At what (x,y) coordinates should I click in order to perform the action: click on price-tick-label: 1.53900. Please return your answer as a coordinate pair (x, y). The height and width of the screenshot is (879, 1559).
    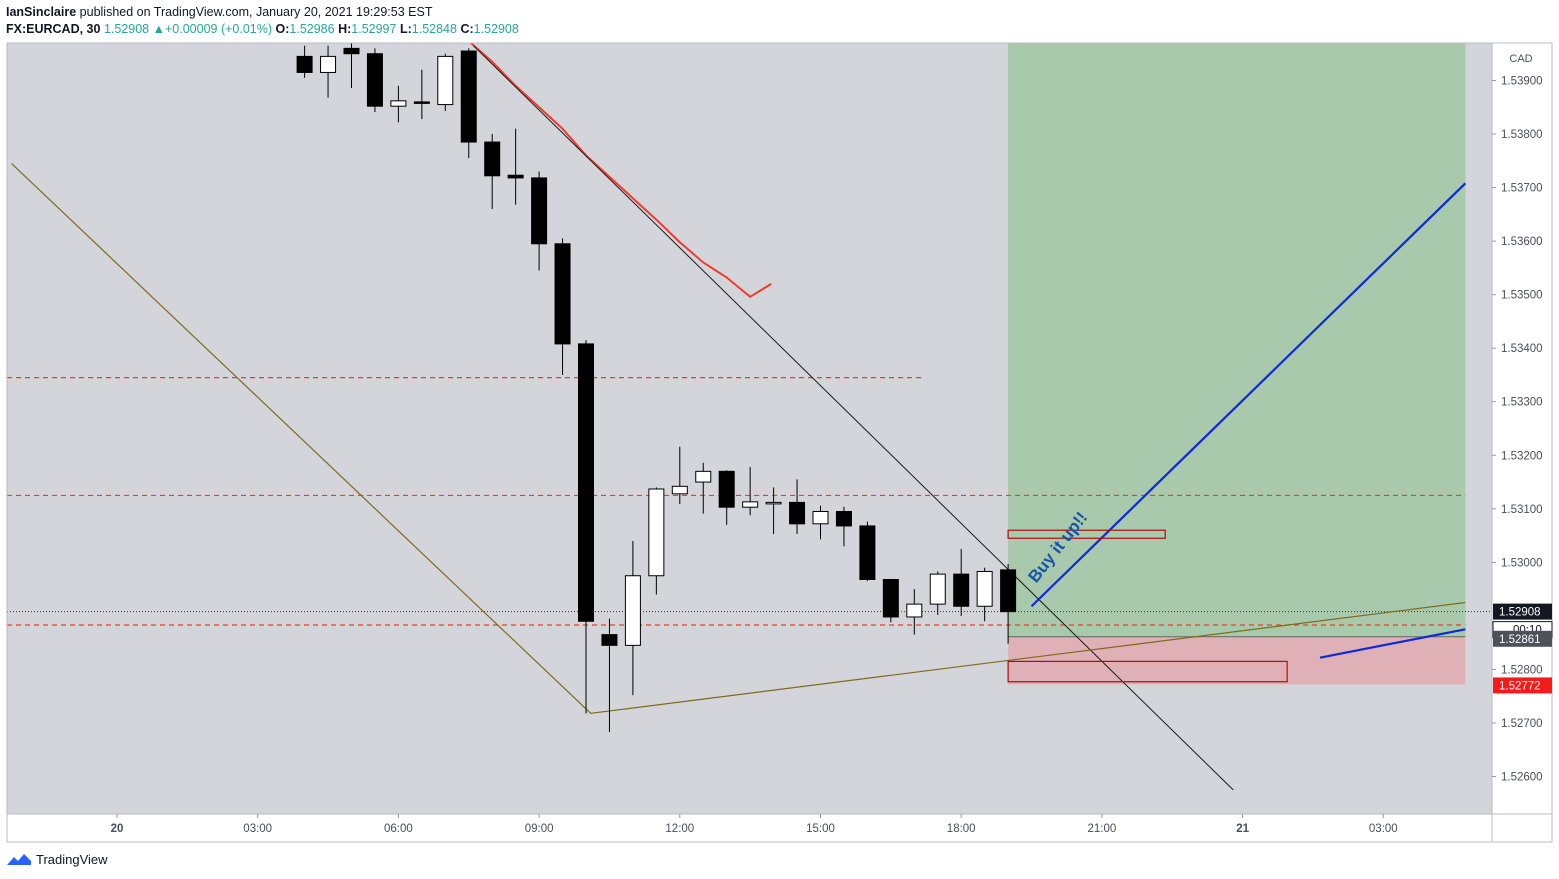
    Looking at the image, I should click on (1522, 81).